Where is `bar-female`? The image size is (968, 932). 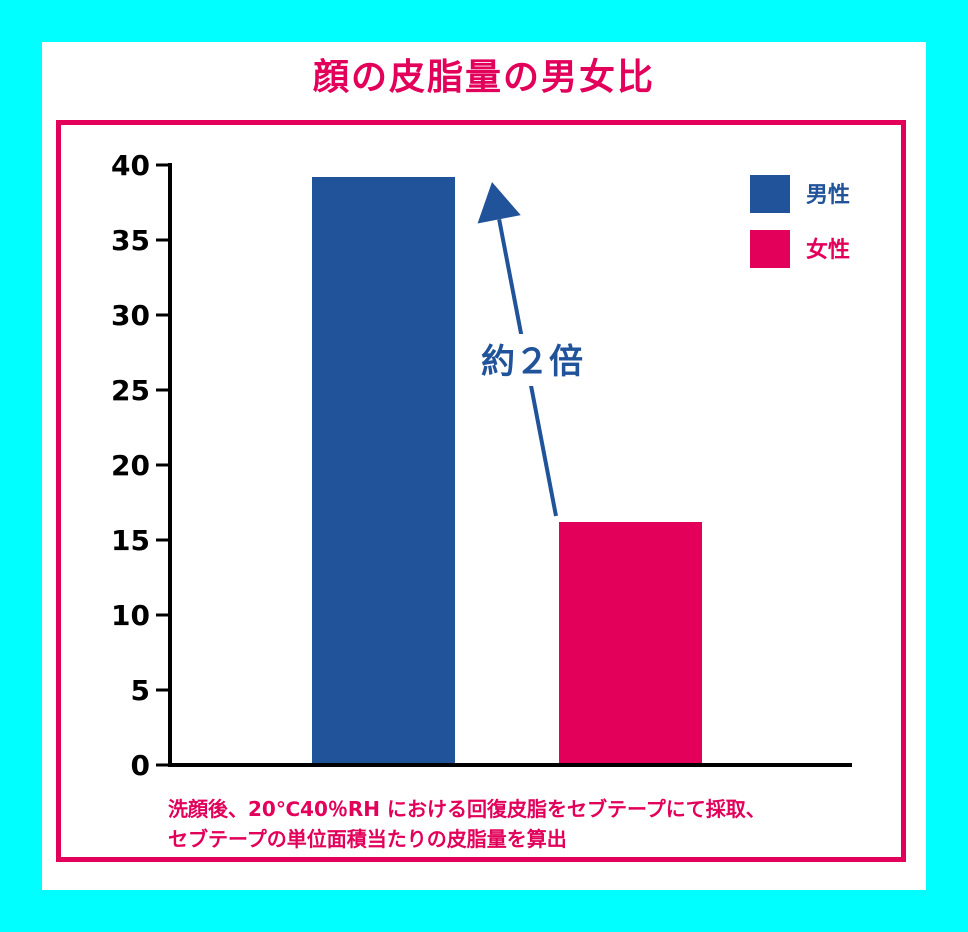 bar-female is located at coordinates (630, 642).